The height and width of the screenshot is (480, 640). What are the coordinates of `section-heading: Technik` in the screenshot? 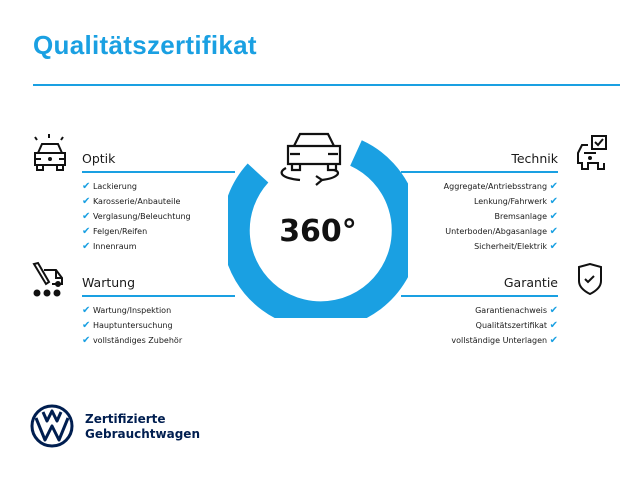 It's located at (534, 158).